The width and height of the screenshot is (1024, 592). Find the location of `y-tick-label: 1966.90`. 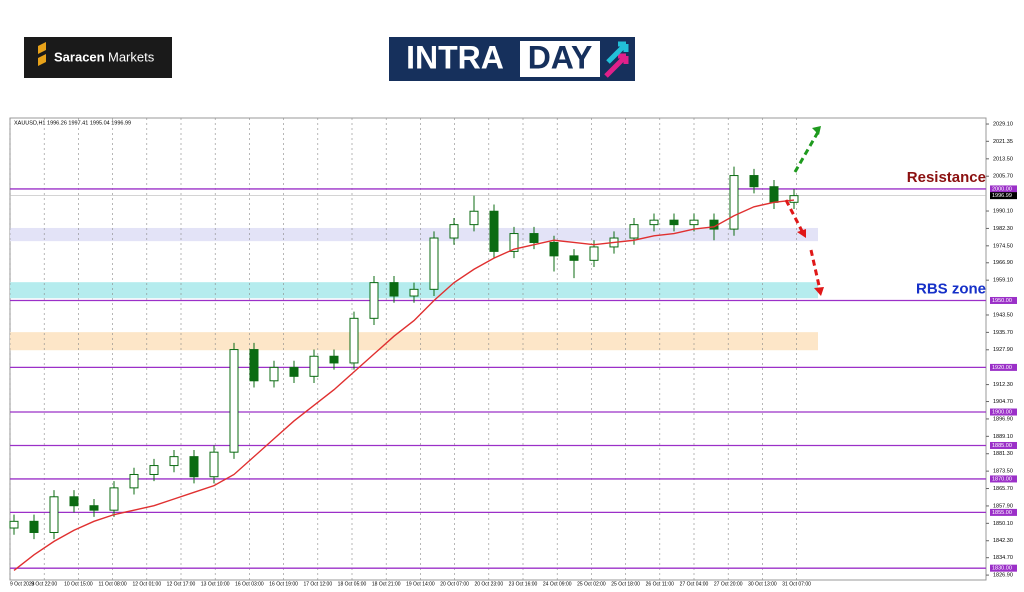

y-tick-label: 1966.90 is located at coordinates (1003, 263).